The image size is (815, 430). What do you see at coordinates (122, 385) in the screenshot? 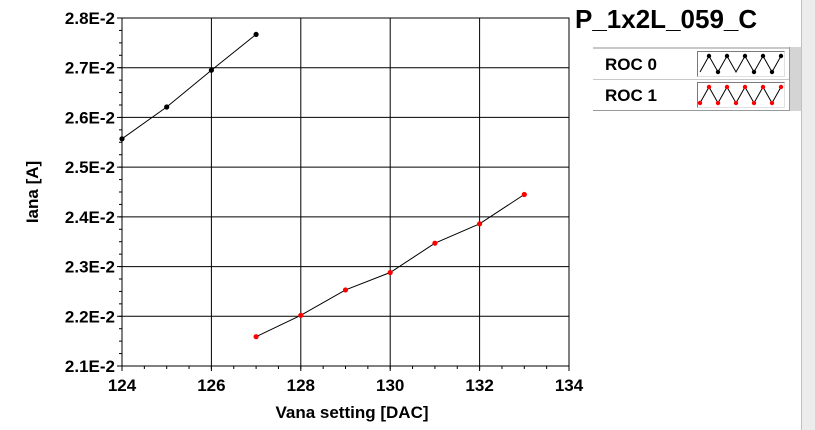
I see `x-tick-label: 124` at bounding box center [122, 385].